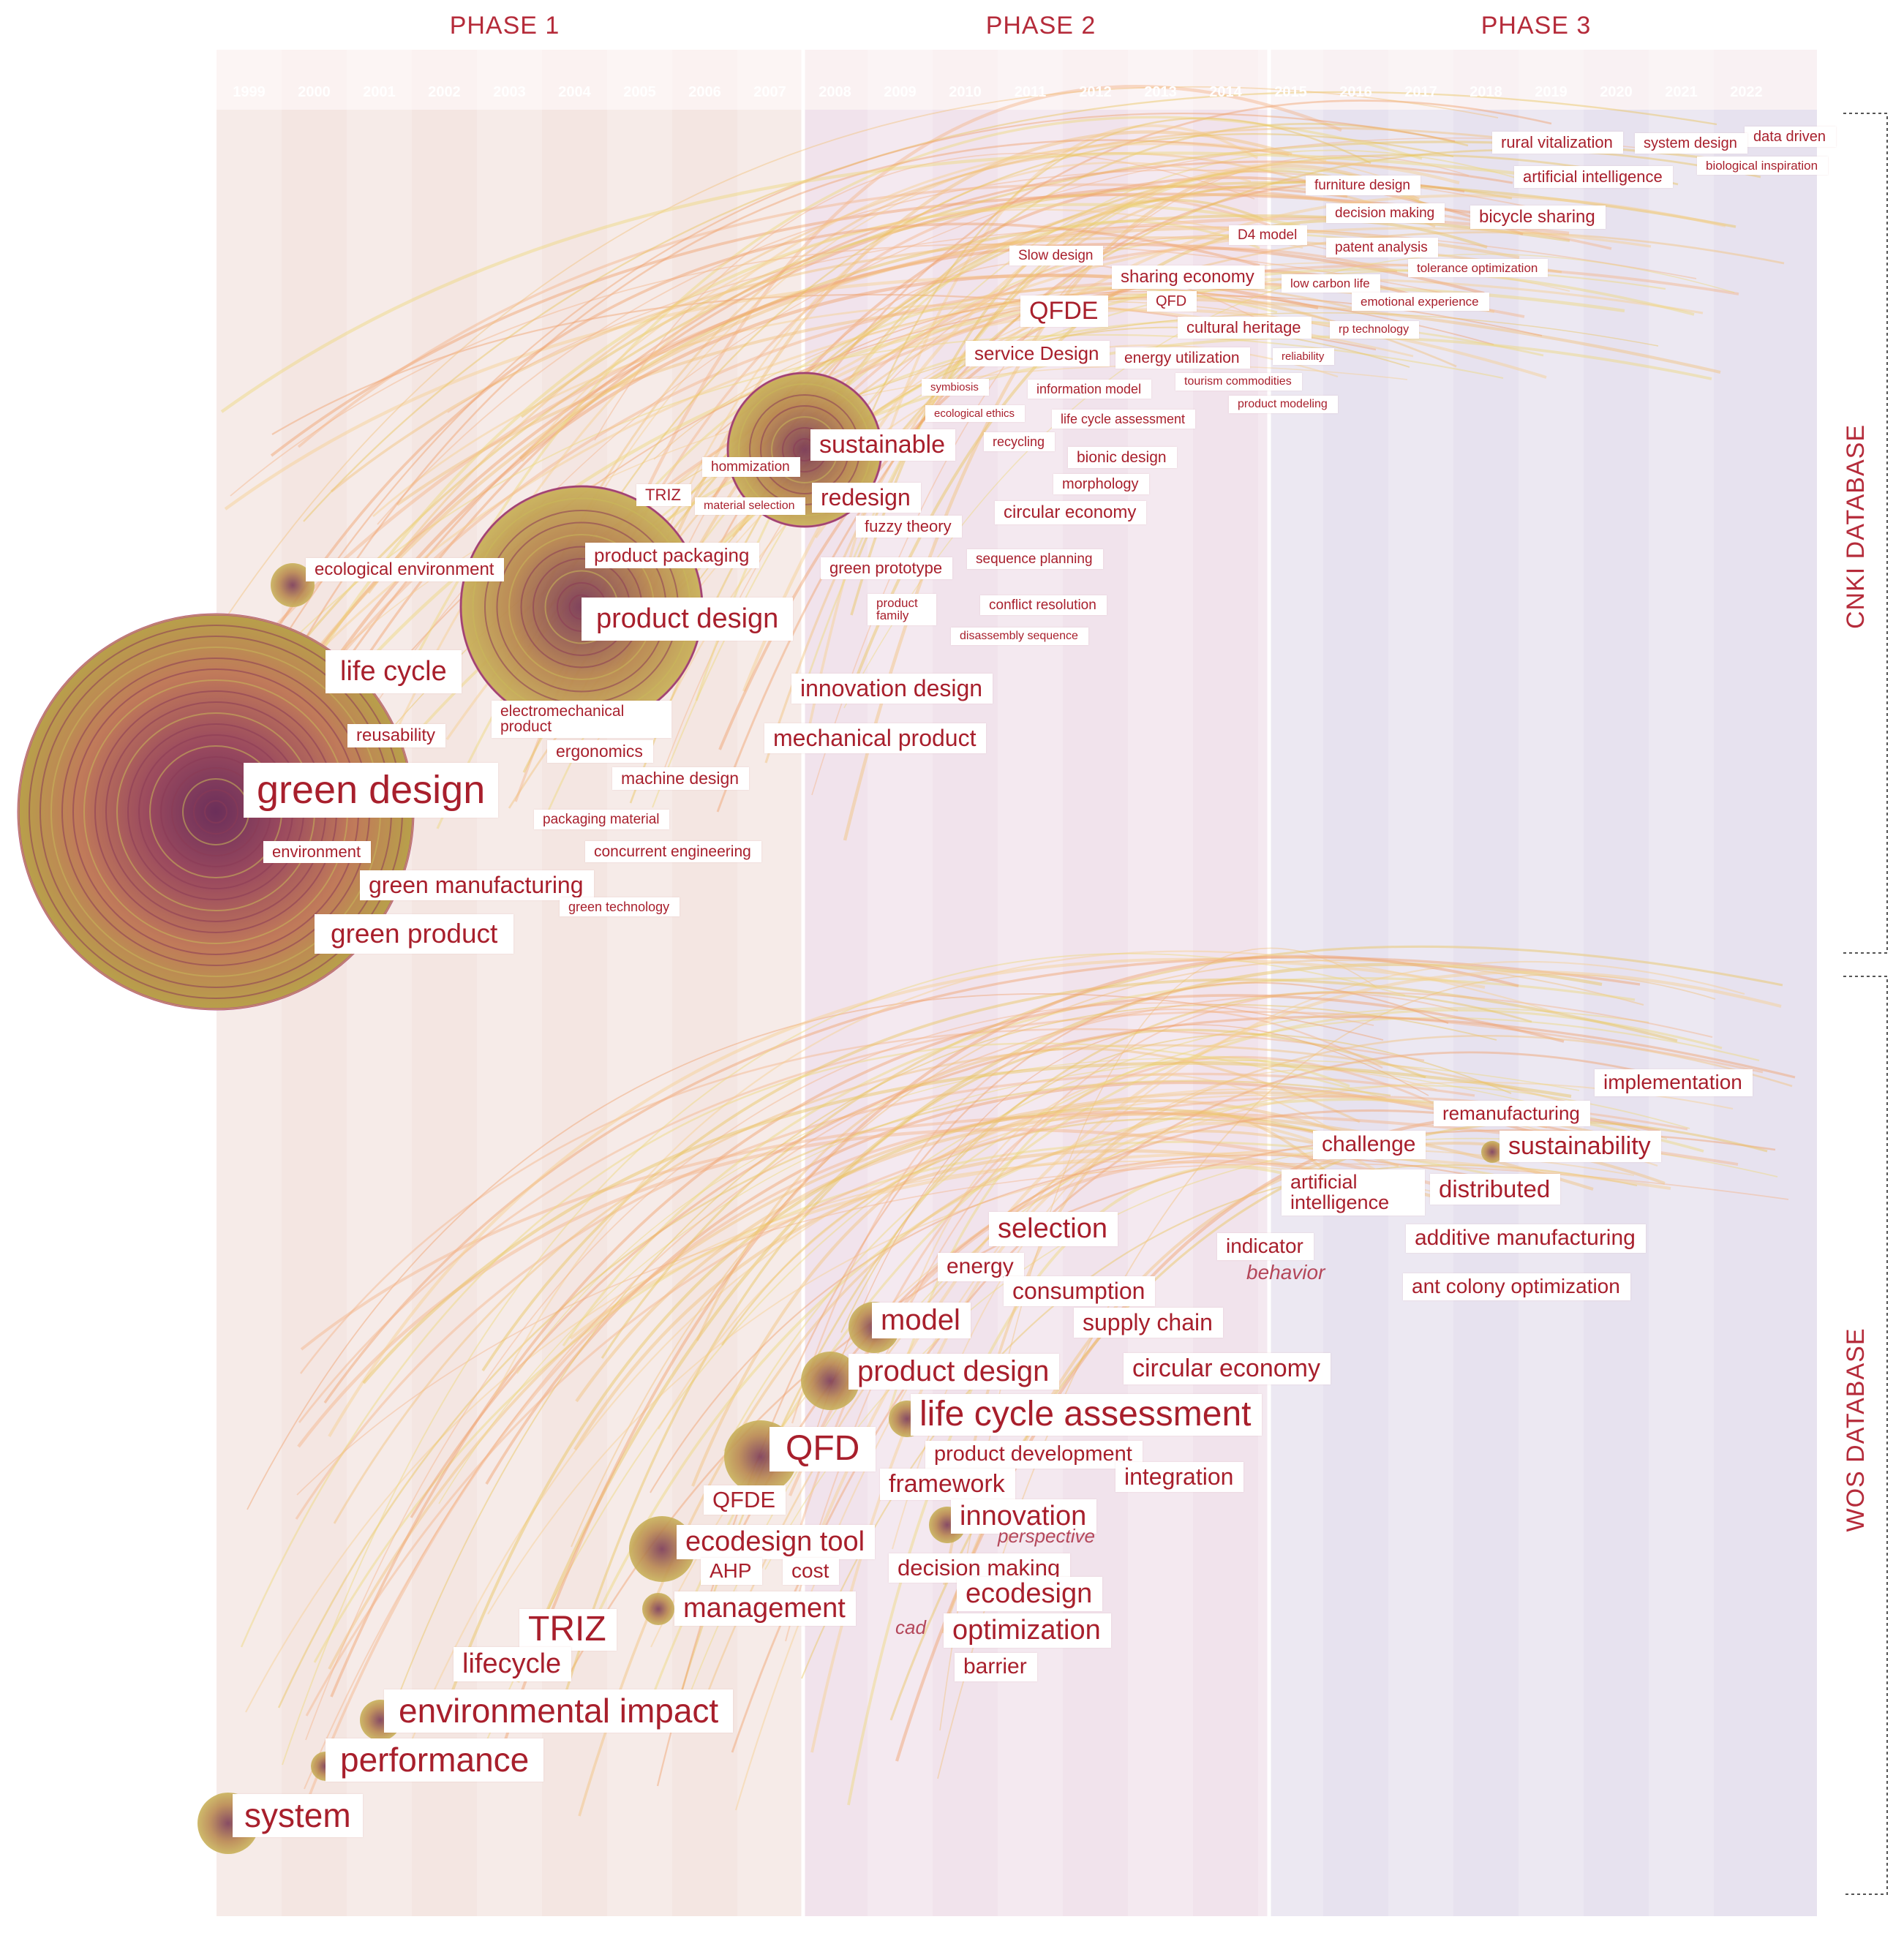 The image size is (1904, 1933). What do you see at coordinates (1385, 214) in the screenshot?
I see `cnki-keyword: decision making` at bounding box center [1385, 214].